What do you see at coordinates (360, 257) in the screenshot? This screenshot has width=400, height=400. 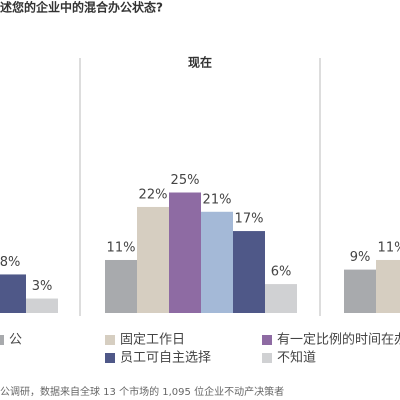 I see `value-label: 9%` at bounding box center [360, 257].